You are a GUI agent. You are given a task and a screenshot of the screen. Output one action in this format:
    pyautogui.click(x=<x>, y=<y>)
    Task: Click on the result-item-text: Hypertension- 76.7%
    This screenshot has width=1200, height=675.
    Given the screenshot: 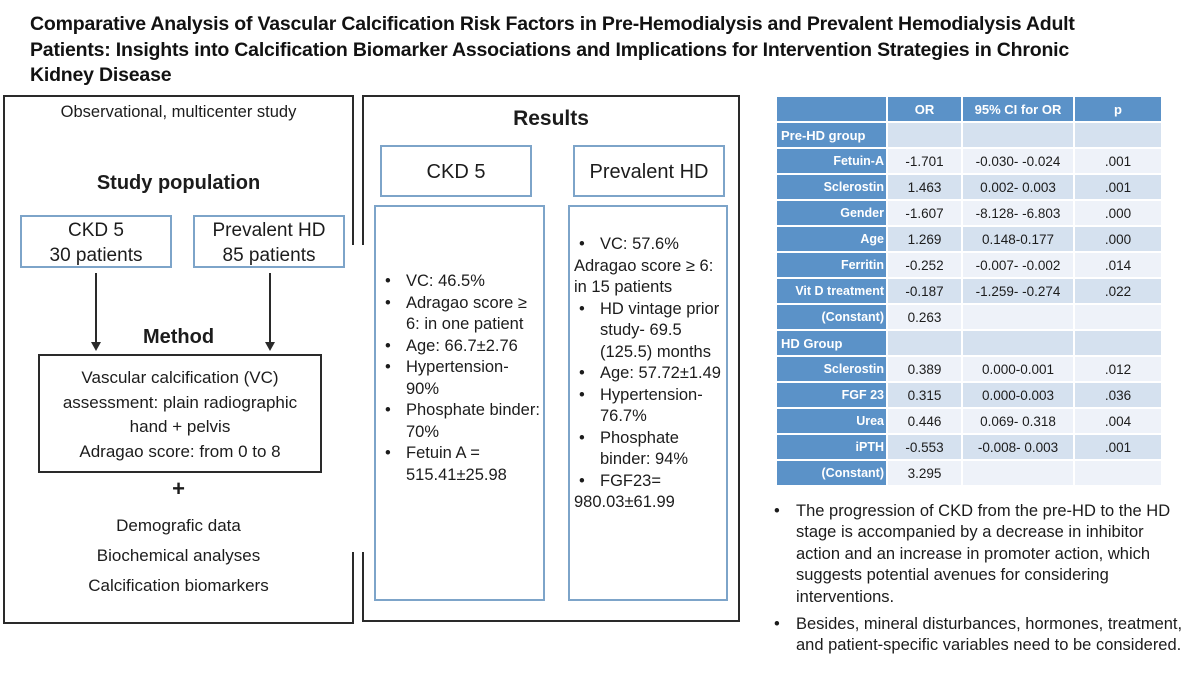 What is the action you would take?
    pyautogui.click(x=651, y=405)
    